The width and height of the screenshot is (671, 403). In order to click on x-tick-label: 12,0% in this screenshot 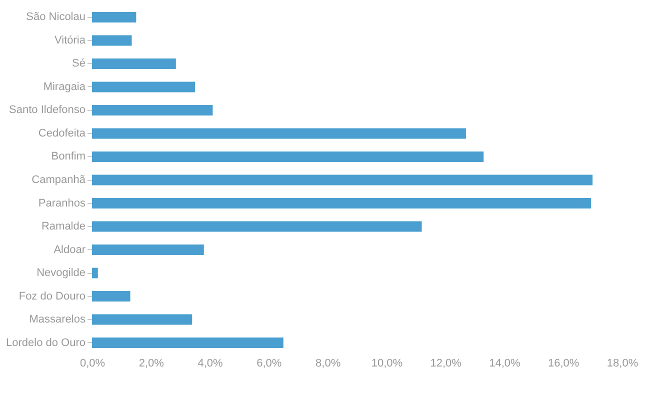, I will do `click(446, 364)`.